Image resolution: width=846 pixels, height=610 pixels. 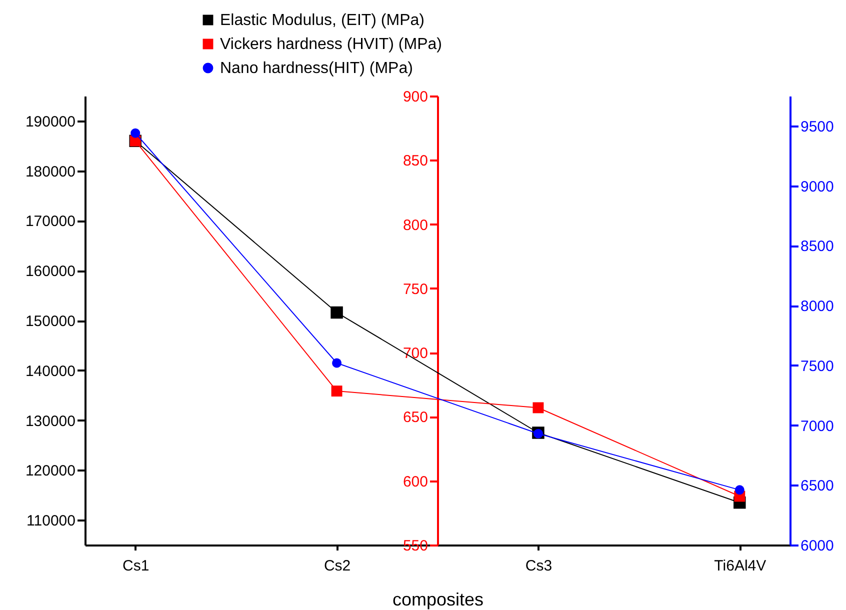 What do you see at coordinates (337, 566) in the screenshot?
I see `x-tick-label: Cs2` at bounding box center [337, 566].